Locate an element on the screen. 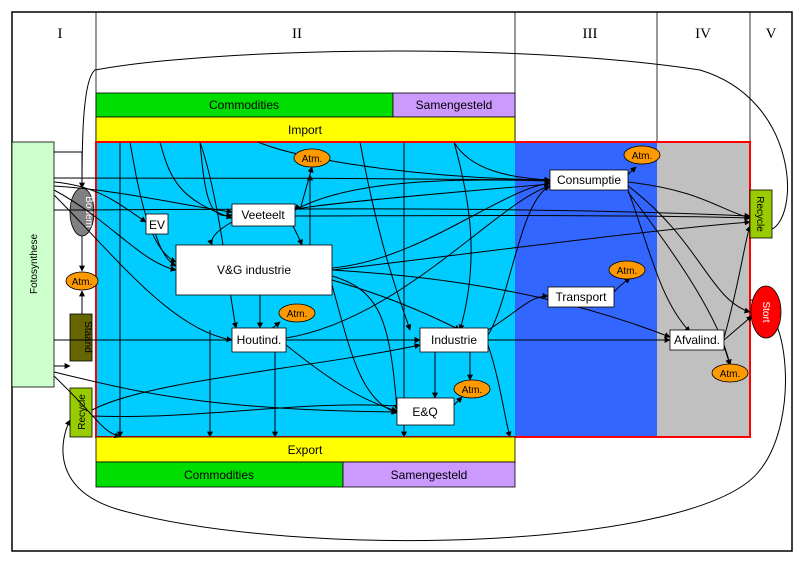 This screenshot has width=807, height=563. recycle-label-right: Recycle is located at coordinates (759, 214).